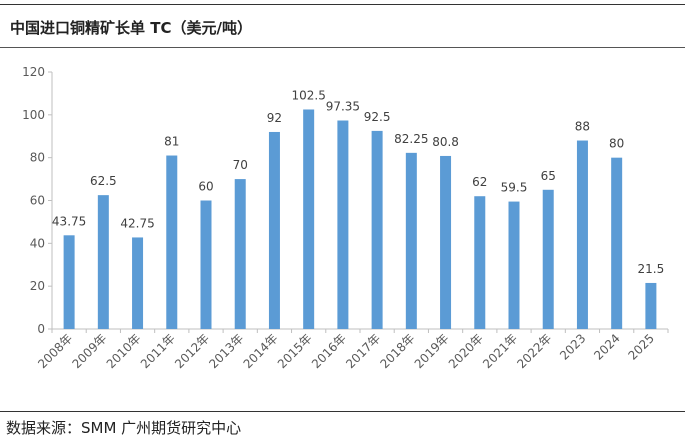 This screenshot has width=685, height=440. I want to click on x-tick-label: 2023, so click(572, 346).